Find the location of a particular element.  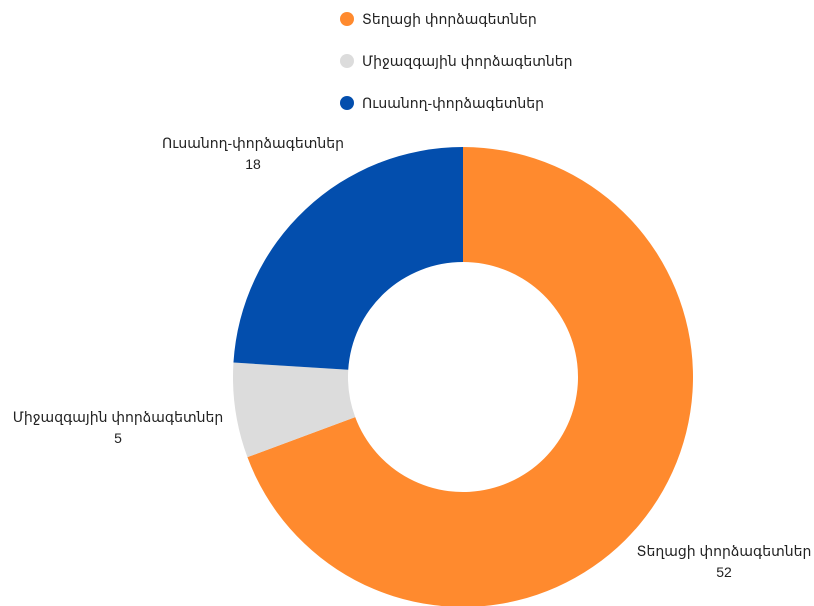

data-label-value-local-experts: 52 is located at coordinates (724, 572).